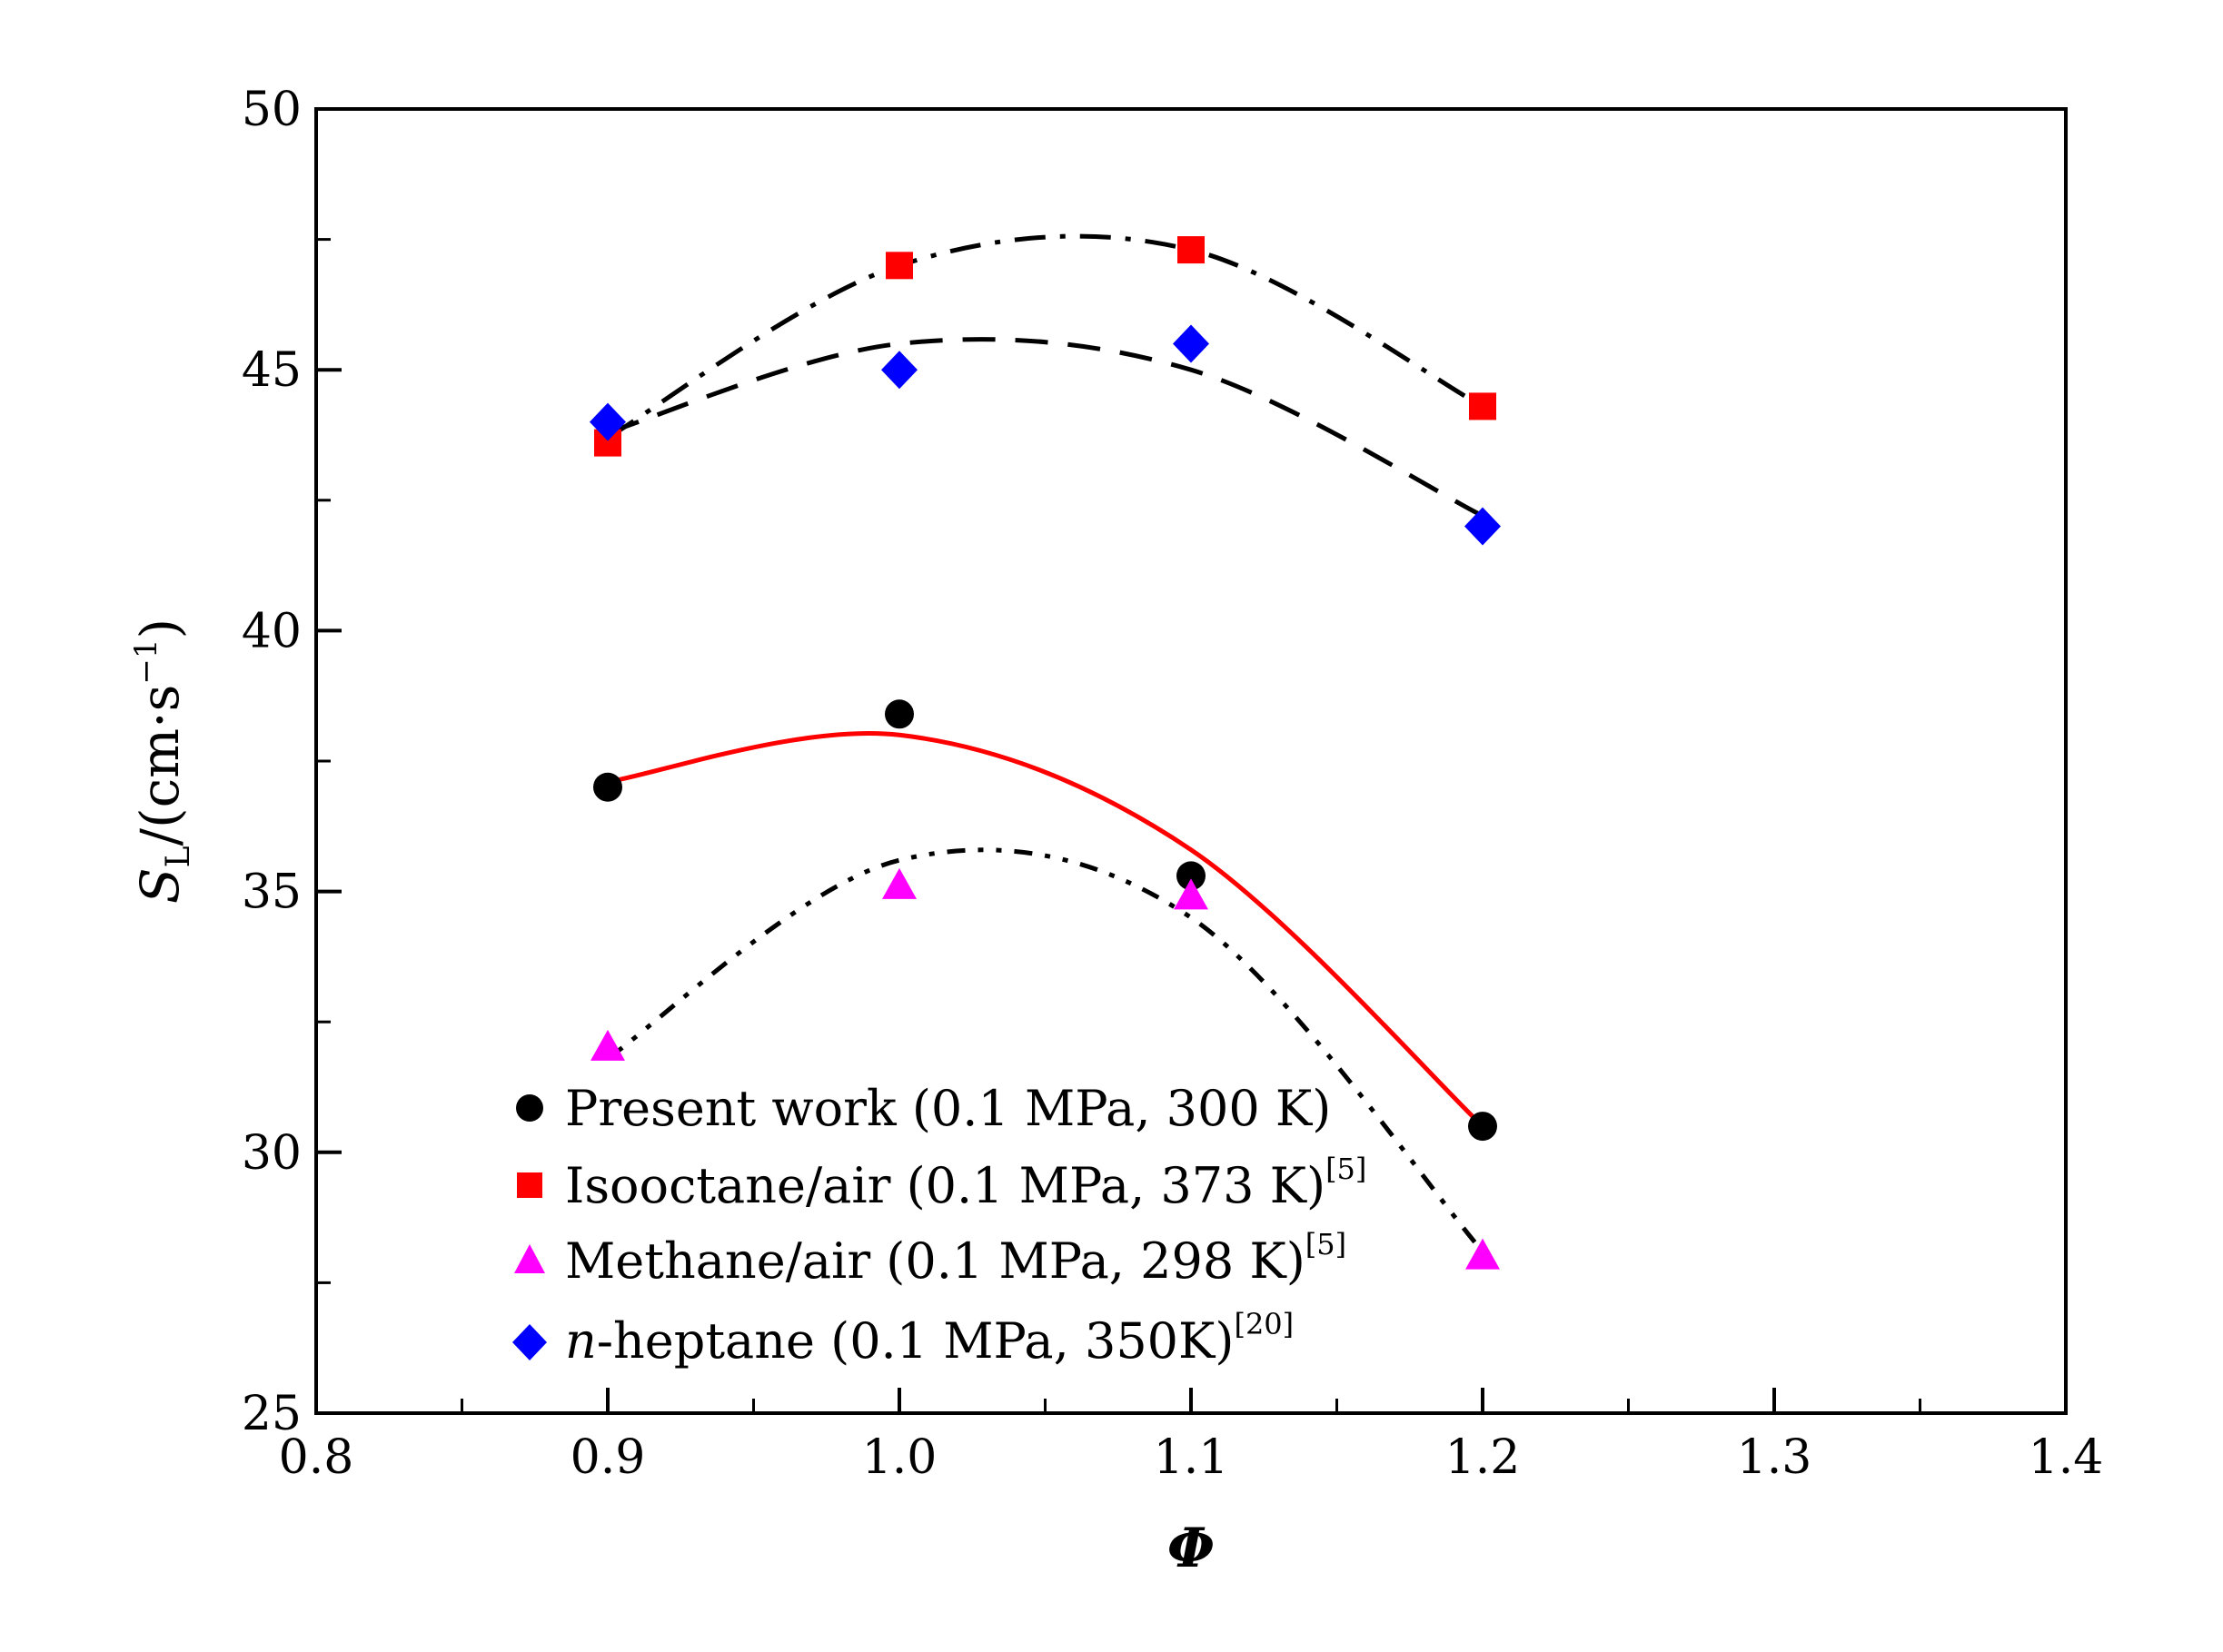 This screenshot has width=2223, height=1652. What do you see at coordinates (900, 1457) in the screenshot?
I see `x-tick-label: 1.0` at bounding box center [900, 1457].